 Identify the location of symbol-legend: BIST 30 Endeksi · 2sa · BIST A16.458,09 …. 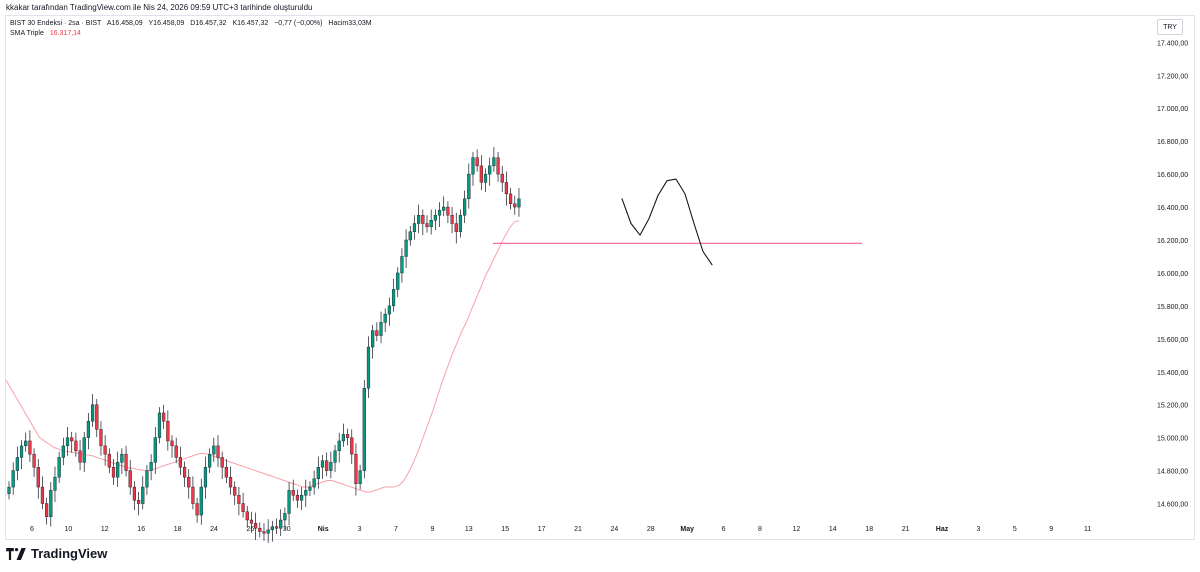
(193, 23).